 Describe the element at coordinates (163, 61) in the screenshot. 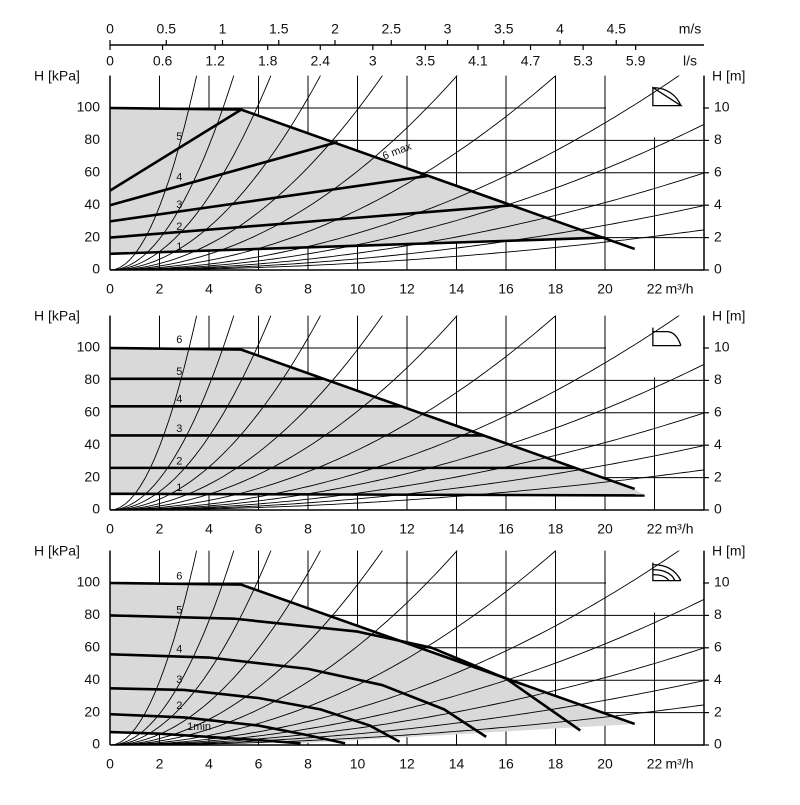

I see `flow-tick-label: 0.6` at that location.